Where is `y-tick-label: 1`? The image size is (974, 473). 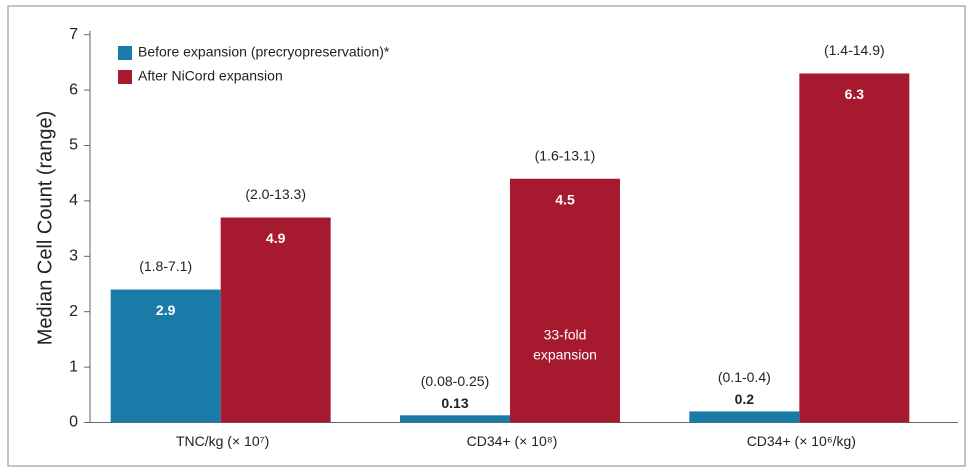 y-tick-label: 1 is located at coordinates (73, 366).